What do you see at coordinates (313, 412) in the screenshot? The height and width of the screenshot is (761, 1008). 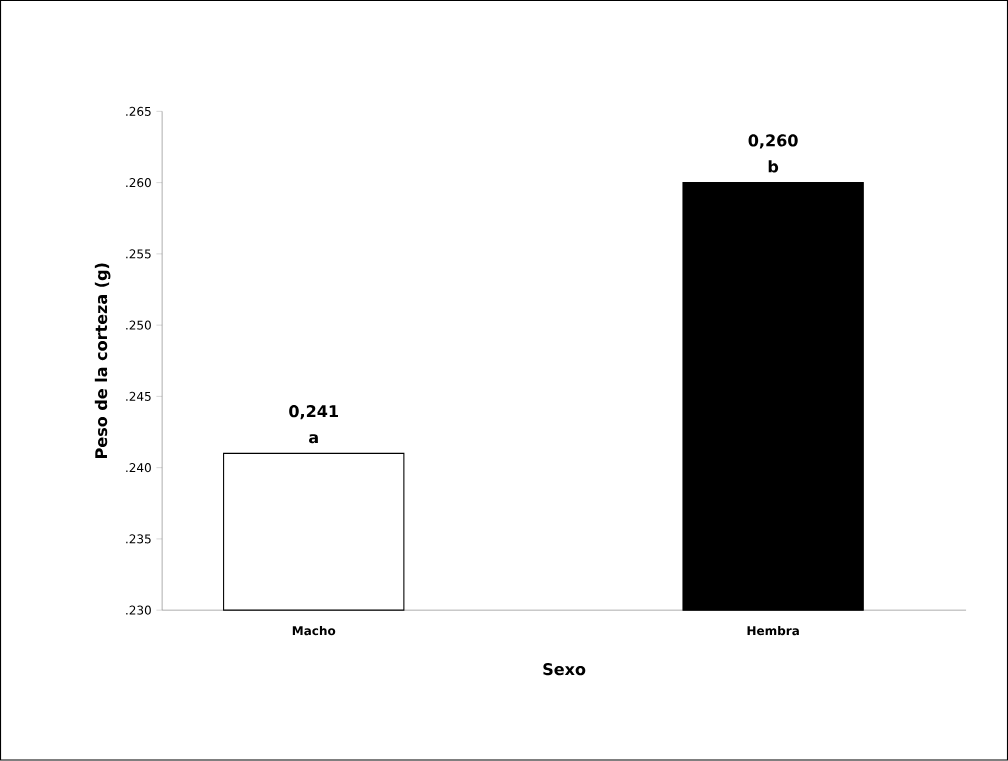 I see `data-label: 0,241` at bounding box center [313, 412].